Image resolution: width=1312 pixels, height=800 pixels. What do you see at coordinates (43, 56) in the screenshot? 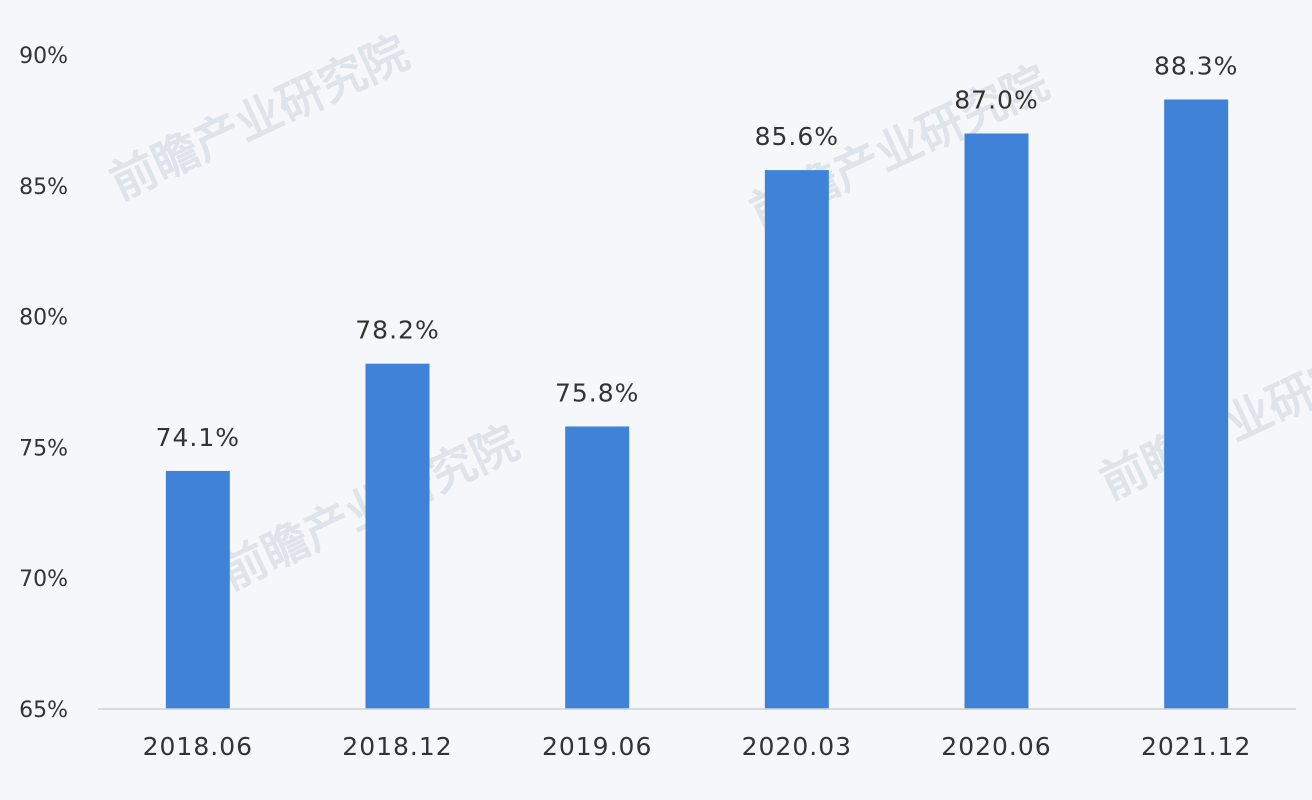
I see `y-tick-label: 90%` at bounding box center [43, 56].